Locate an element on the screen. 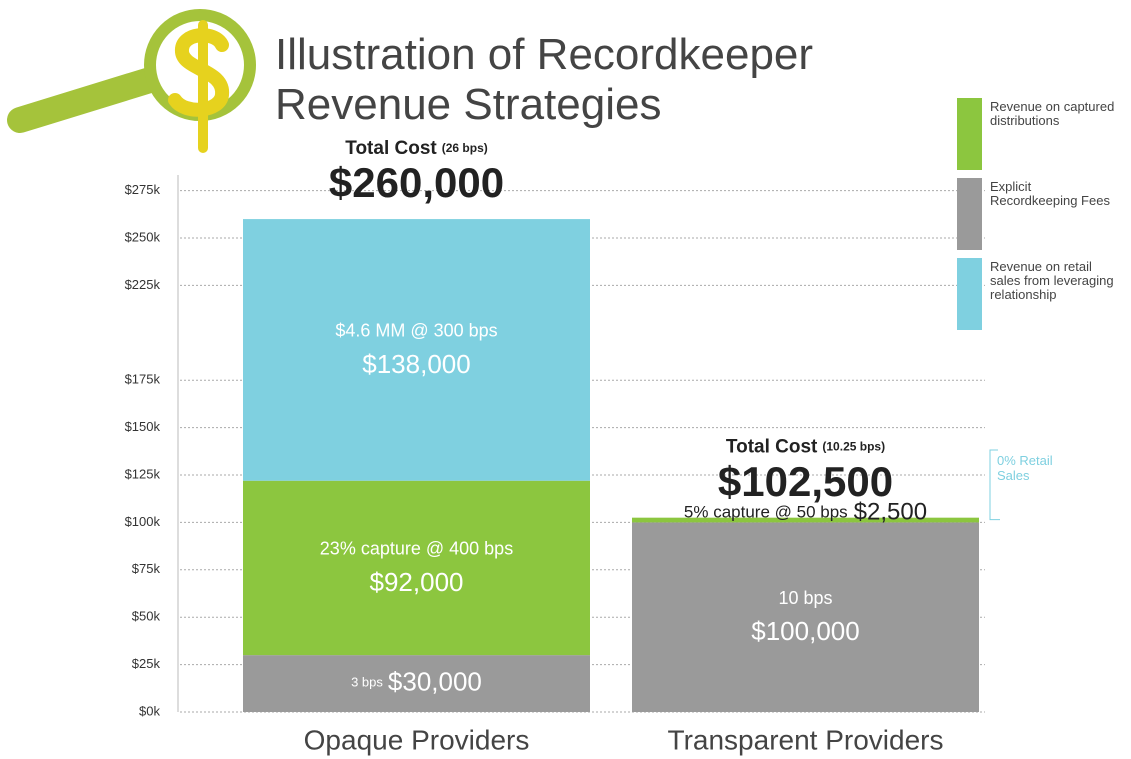  y-tick-label: $75k is located at coordinates (146, 568).